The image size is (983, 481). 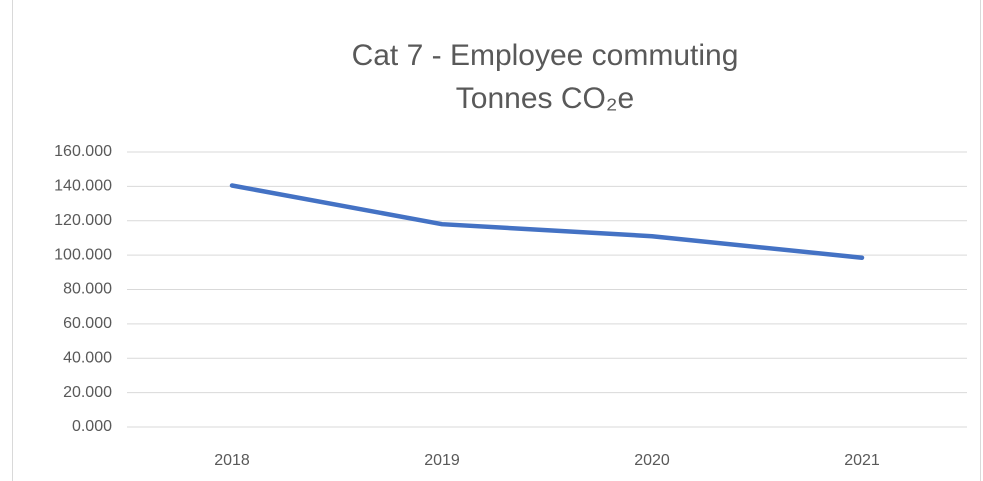 I want to click on y-tick-label: 100.000, so click(x=83, y=254).